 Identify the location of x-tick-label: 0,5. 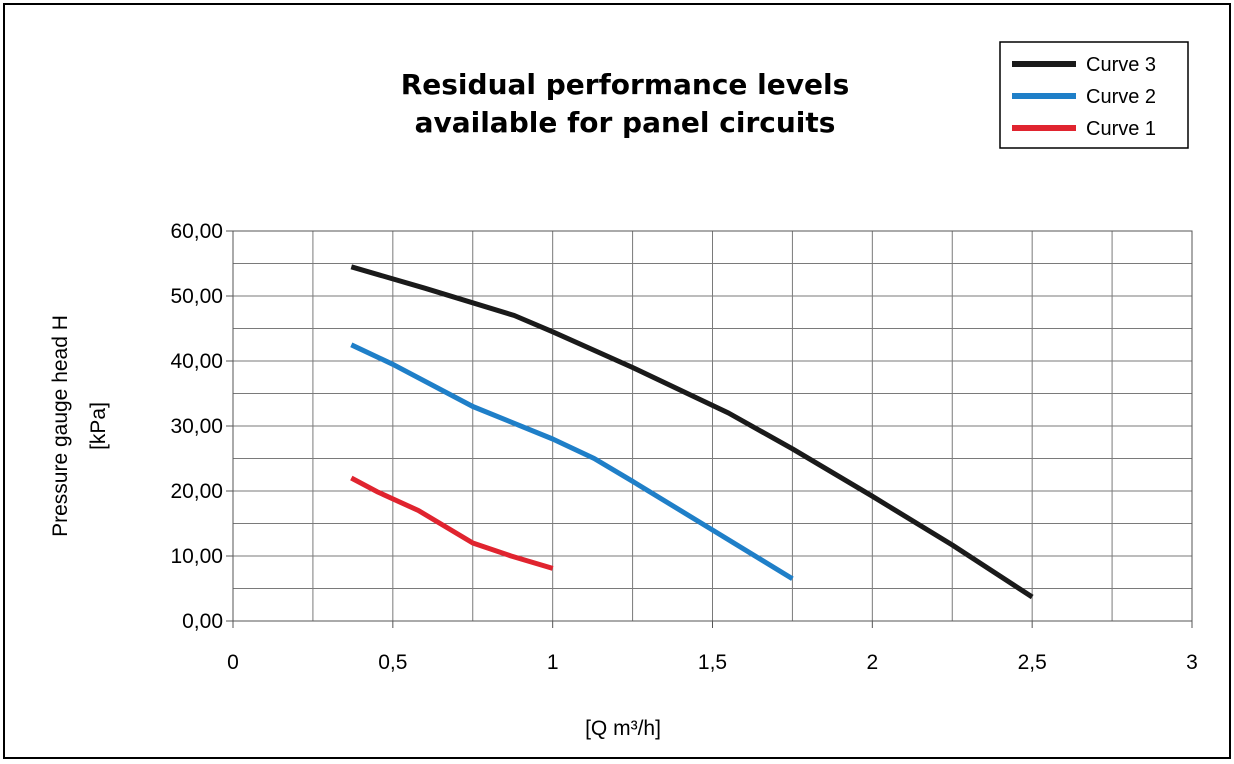
(392, 662).